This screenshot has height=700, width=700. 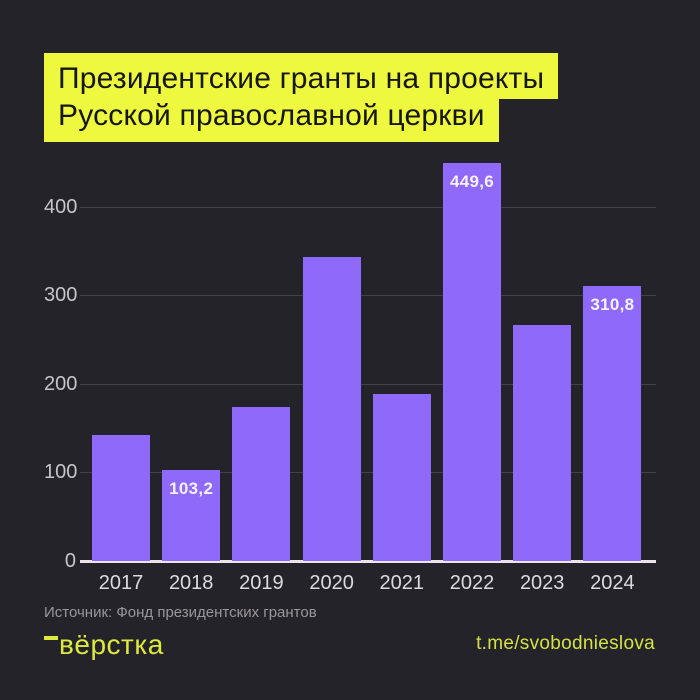 I want to click on ytick-label-0: 0, so click(x=70, y=561).